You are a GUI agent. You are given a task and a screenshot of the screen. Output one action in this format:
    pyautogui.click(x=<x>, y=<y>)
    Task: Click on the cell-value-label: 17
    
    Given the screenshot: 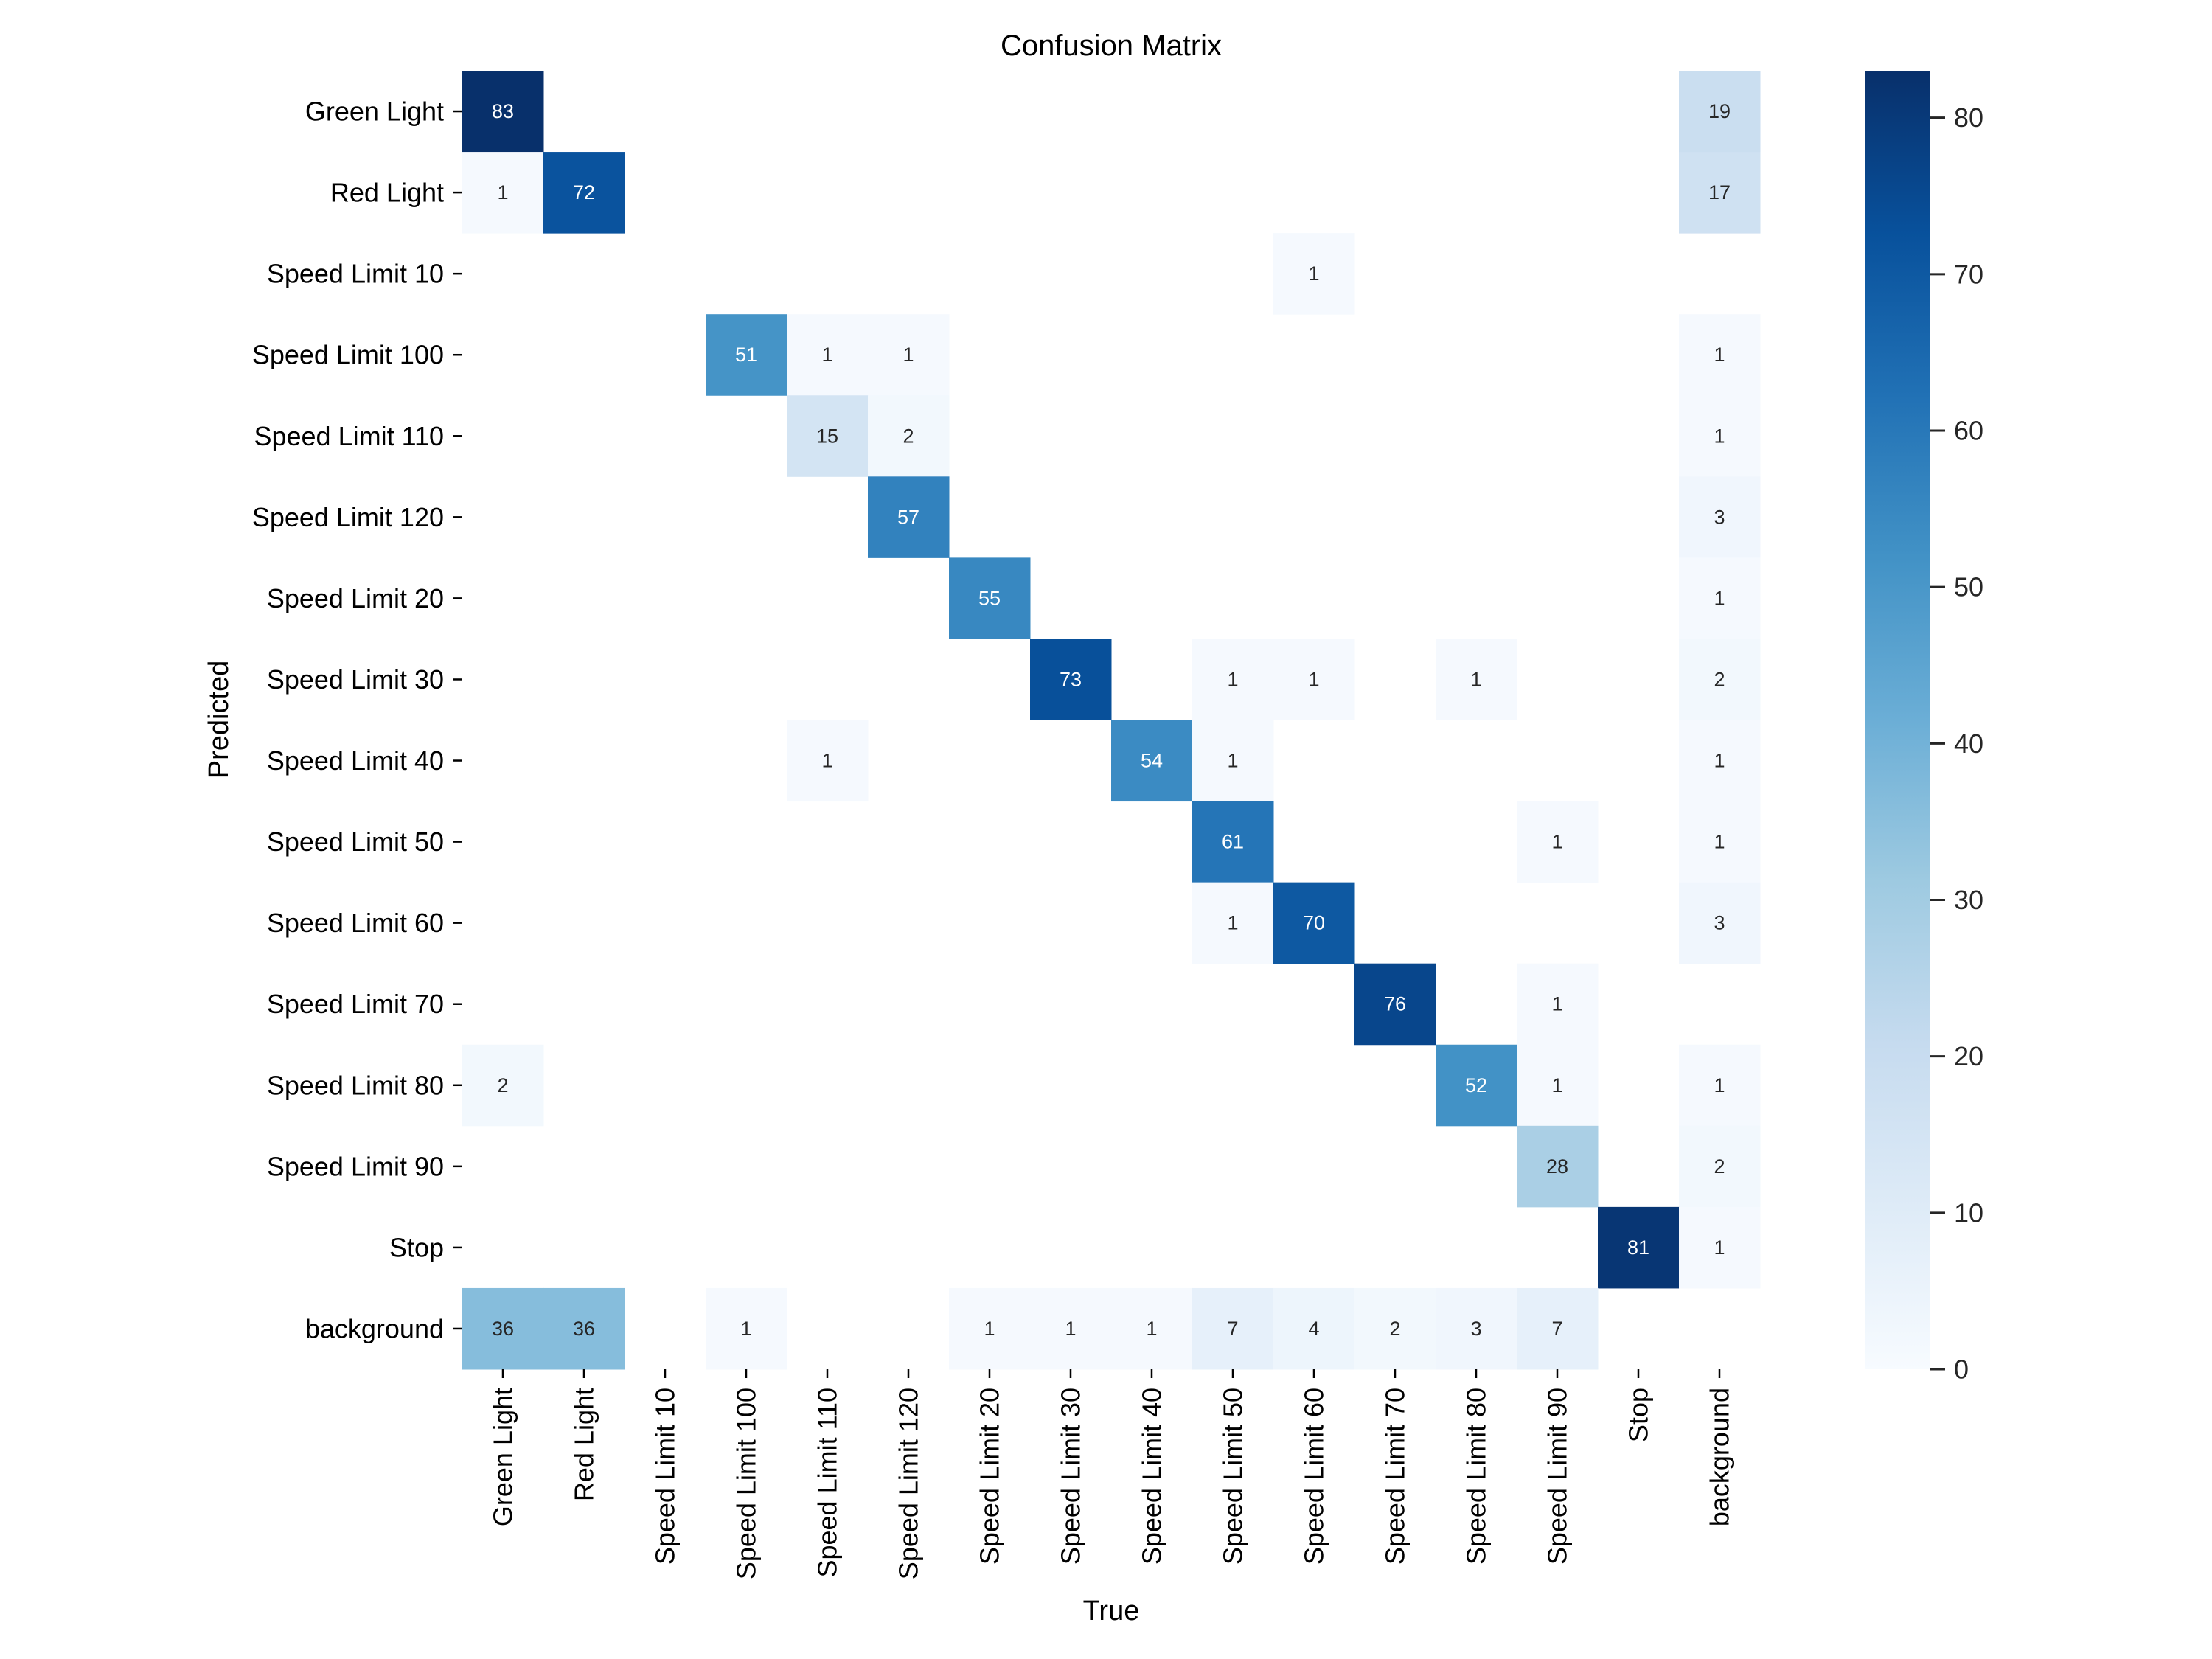 What is the action you would take?
    pyautogui.click(x=1719, y=192)
    